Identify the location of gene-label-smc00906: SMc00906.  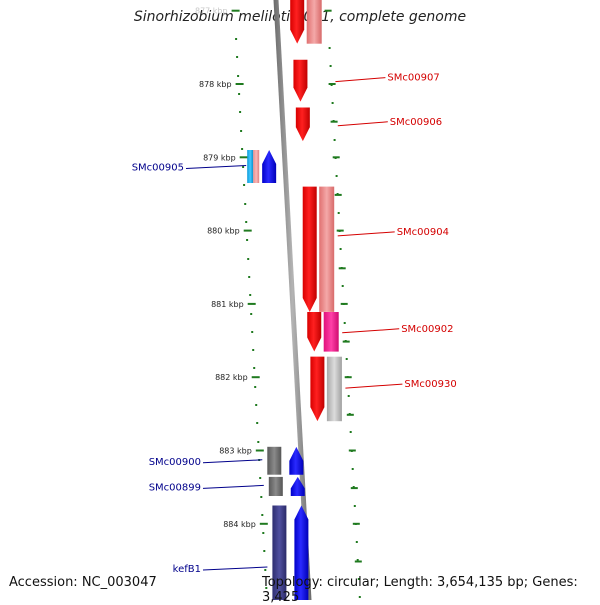
(416, 122).